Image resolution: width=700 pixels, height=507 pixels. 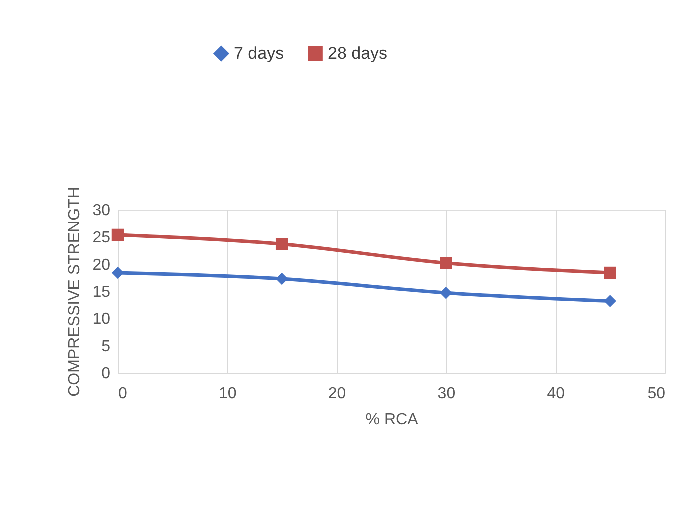 What do you see at coordinates (101, 319) in the screenshot?
I see `y-tick-label: 10` at bounding box center [101, 319].